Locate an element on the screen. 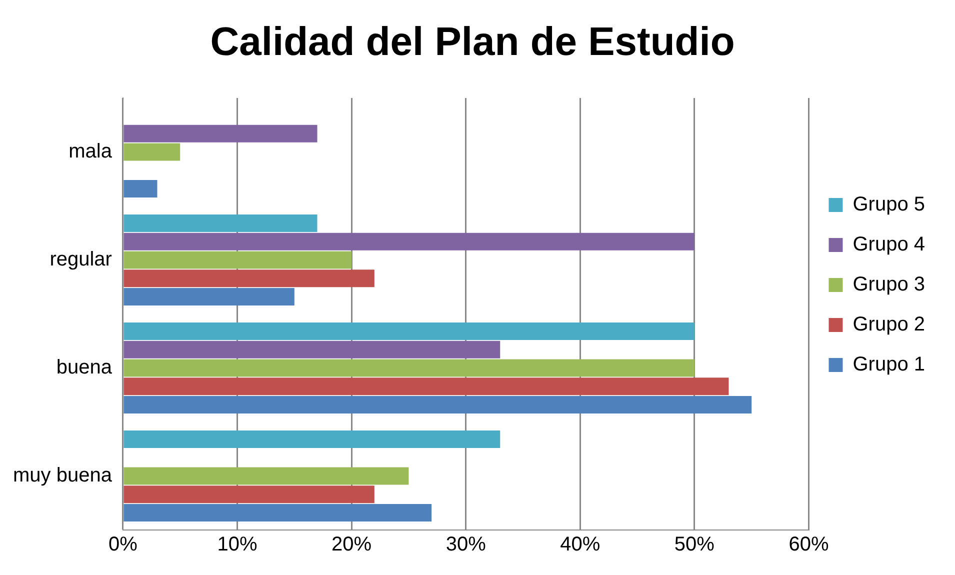 This screenshot has height=575, width=955. x-tick-label: 10% is located at coordinates (237, 545).